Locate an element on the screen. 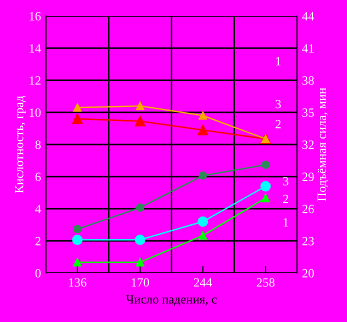 The width and height of the screenshot is (347, 322). x-tick-label: 170 is located at coordinates (141, 282).